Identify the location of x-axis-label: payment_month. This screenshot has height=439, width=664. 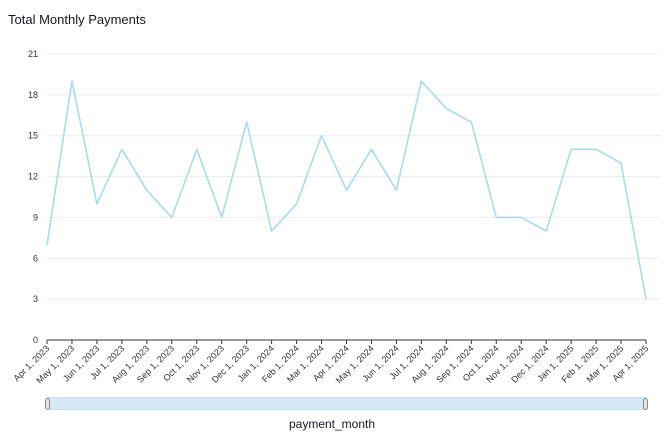
(332, 424).